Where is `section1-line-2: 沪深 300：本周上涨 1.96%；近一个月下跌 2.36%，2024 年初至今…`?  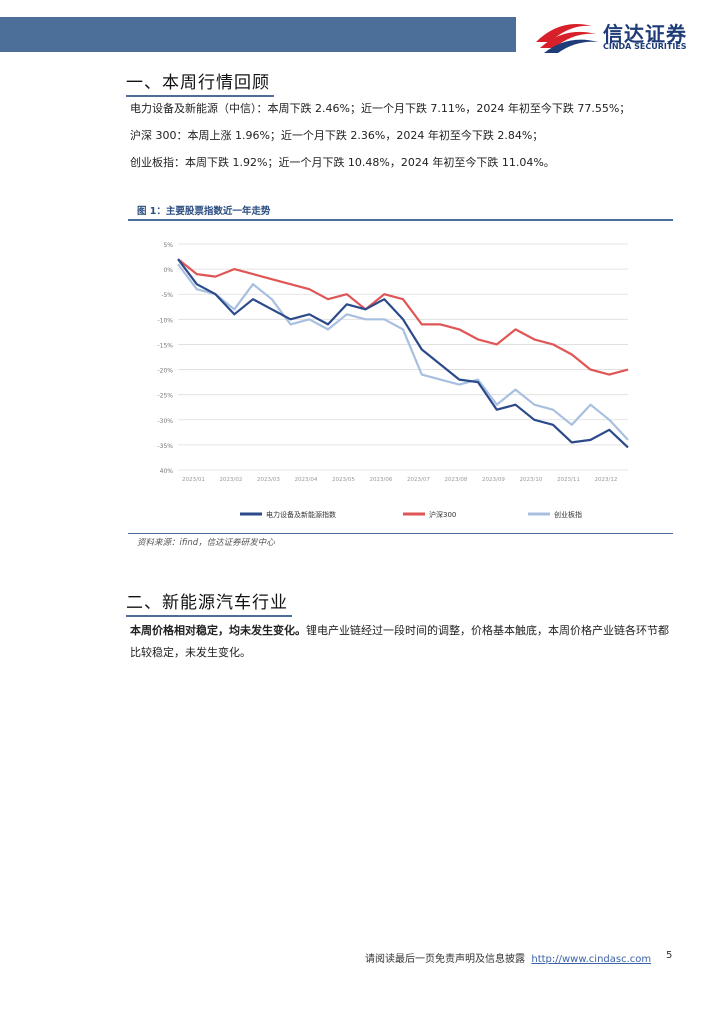
section1-line-2: 沪深 300：本周上涨 1.96%；近一个月下跌 2.36%，2024 年初至今… is located at coordinates (337, 135).